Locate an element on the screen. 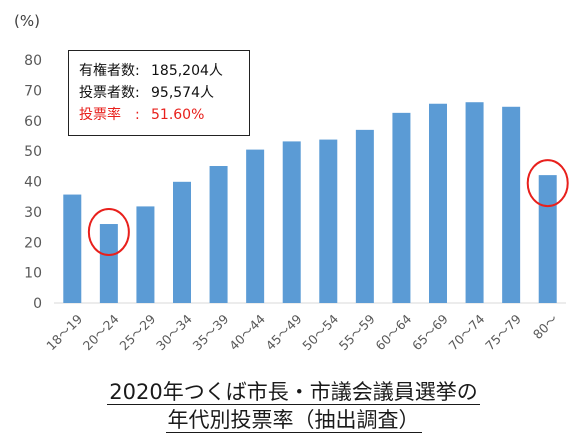 The height and width of the screenshot is (446, 587). actual-voters-value: 95,574人 is located at coordinates (182, 93).